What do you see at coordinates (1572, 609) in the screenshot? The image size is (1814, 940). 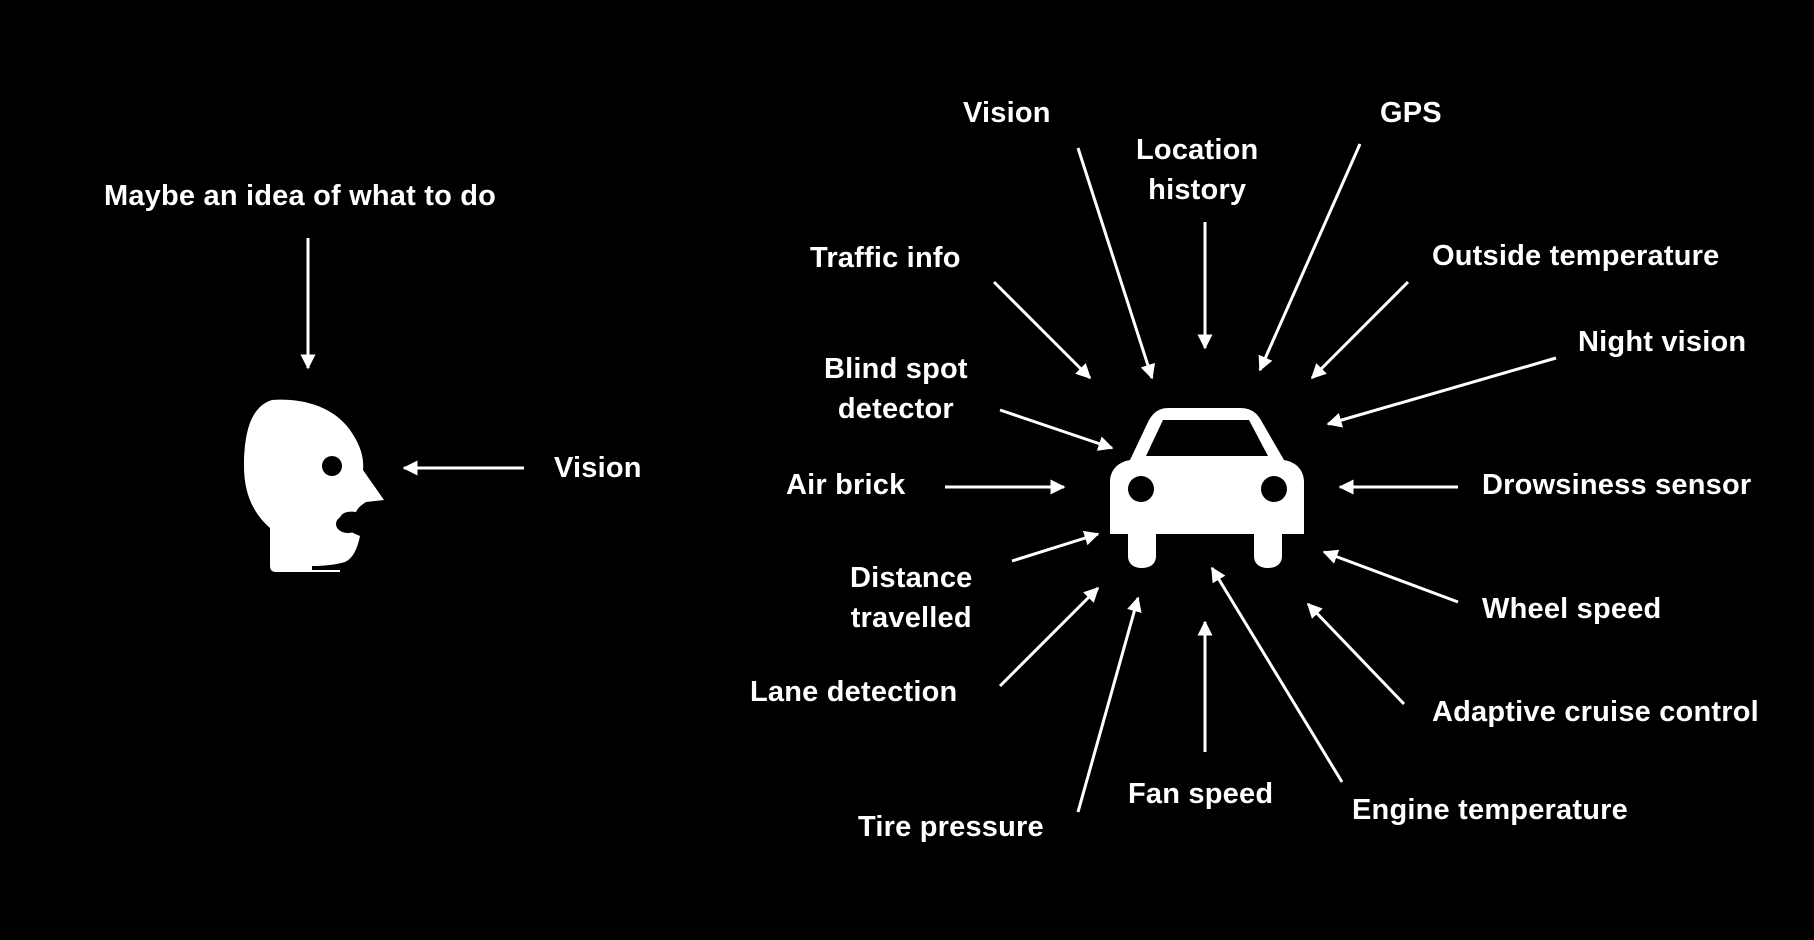 I see `wheel-speed-label: Wheel speed` at bounding box center [1572, 609].